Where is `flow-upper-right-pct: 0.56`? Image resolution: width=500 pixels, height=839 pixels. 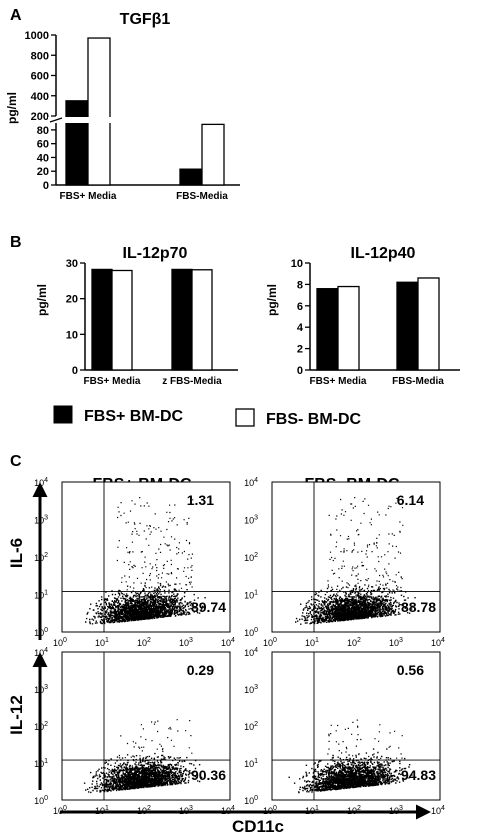 flow-upper-right-pct: 0.56 is located at coordinates (410, 670).